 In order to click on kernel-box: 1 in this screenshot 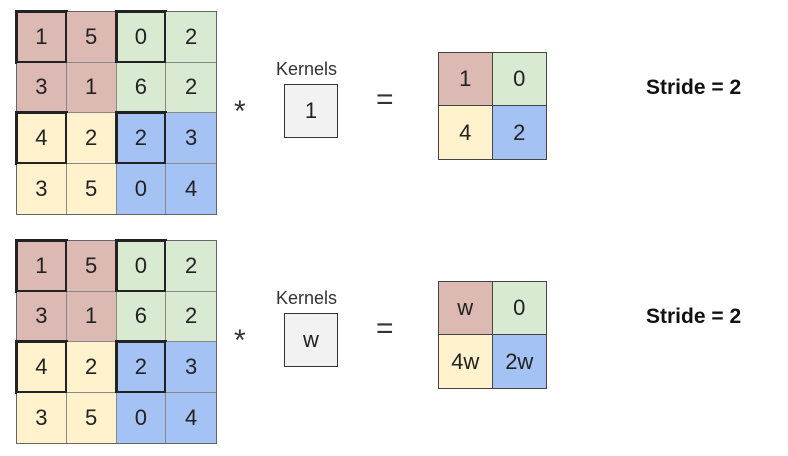, I will do `click(311, 111)`.